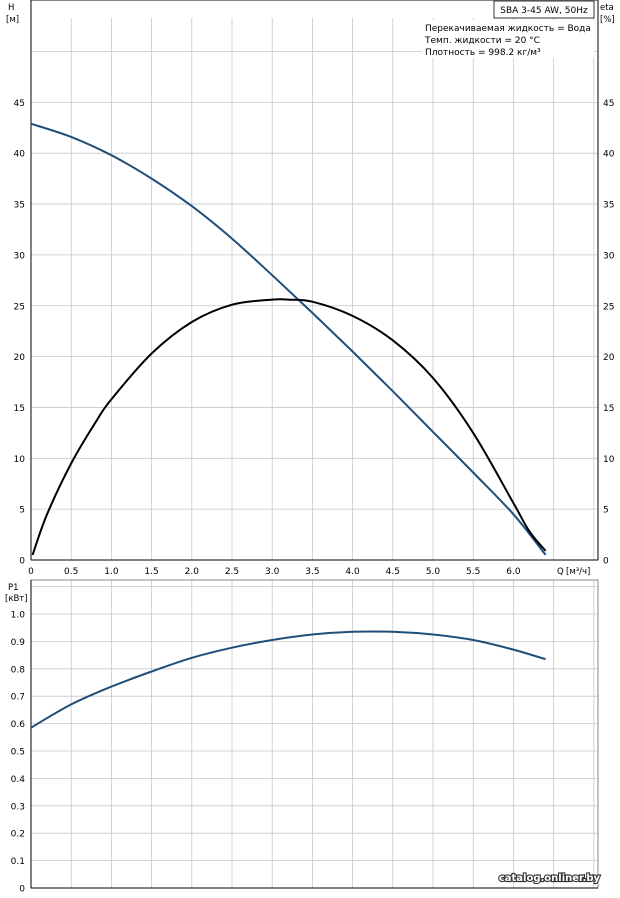 Image resolution: width=620 pixels, height=898 pixels. Describe the element at coordinates (13, 588) in the screenshot. I see `p1-axis-name: P1` at that location.